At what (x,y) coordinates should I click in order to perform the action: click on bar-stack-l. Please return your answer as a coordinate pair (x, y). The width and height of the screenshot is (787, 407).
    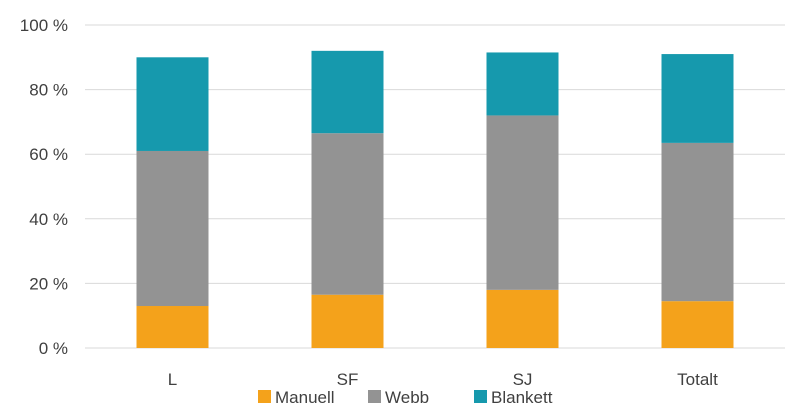
    Looking at the image, I should click on (172, 202).